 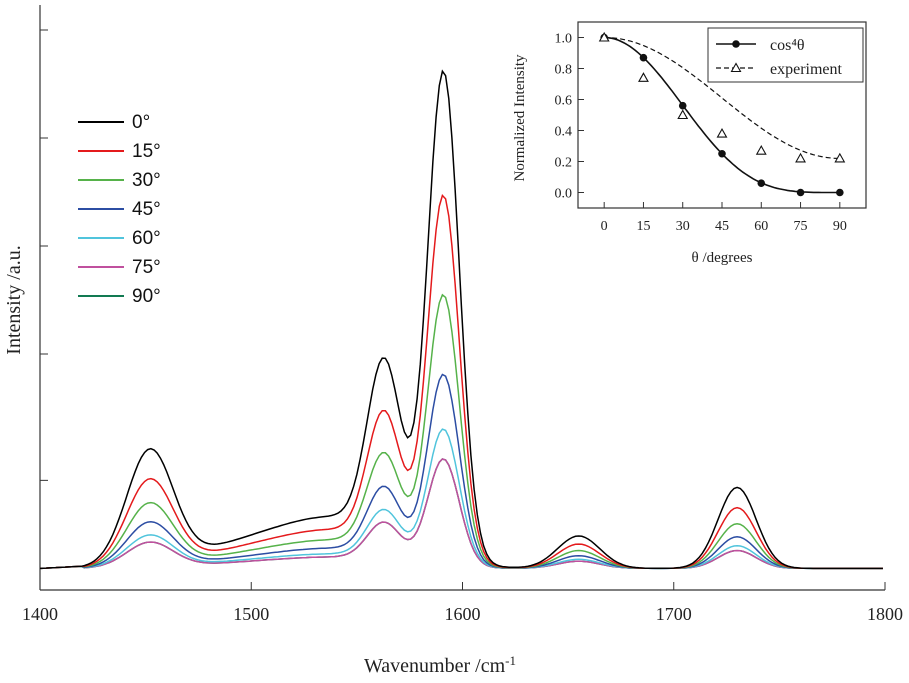 What do you see at coordinates (146, 296) in the screenshot?
I see `legend-label: 90°` at bounding box center [146, 296].